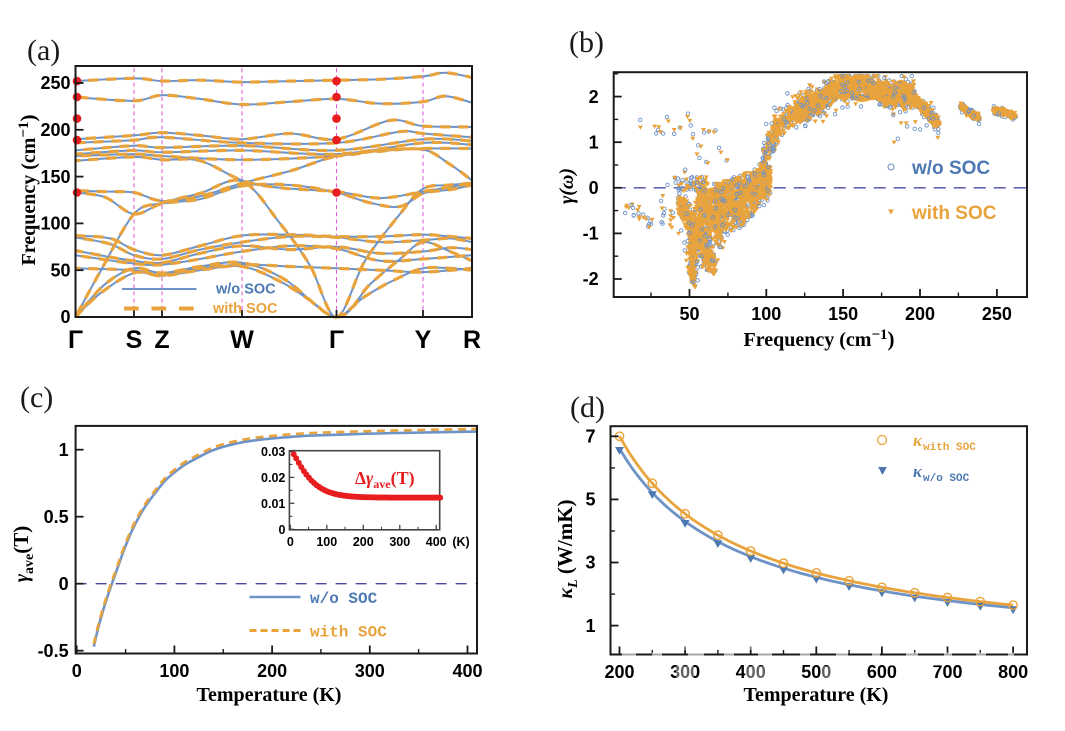 This screenshot has height=731, width=1065. Describe the element at coordinates (586, 42) in the screenshot. I see `svg-text: (b)` at that location.